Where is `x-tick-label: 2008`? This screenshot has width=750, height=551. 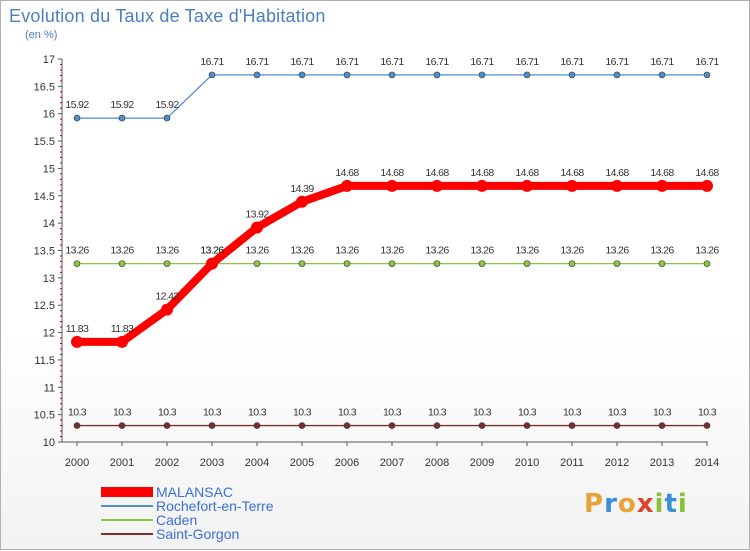
x-tick-label: 2008 is located at coordinates (437, 463).